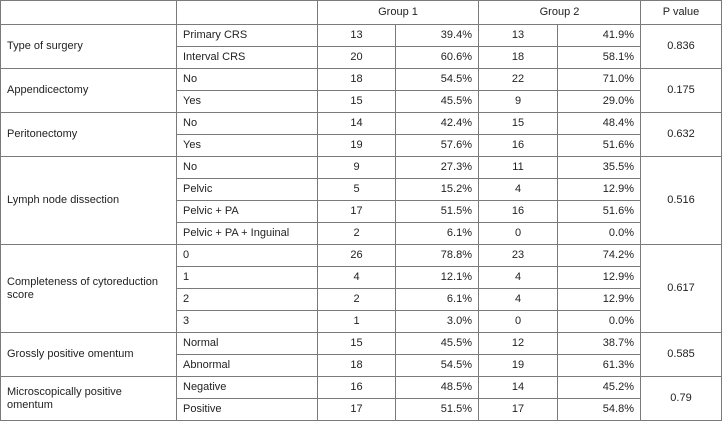 This screenshot has width=722, height=421. I want to click on group-1-percent: 57.6%, so click(437, 145).